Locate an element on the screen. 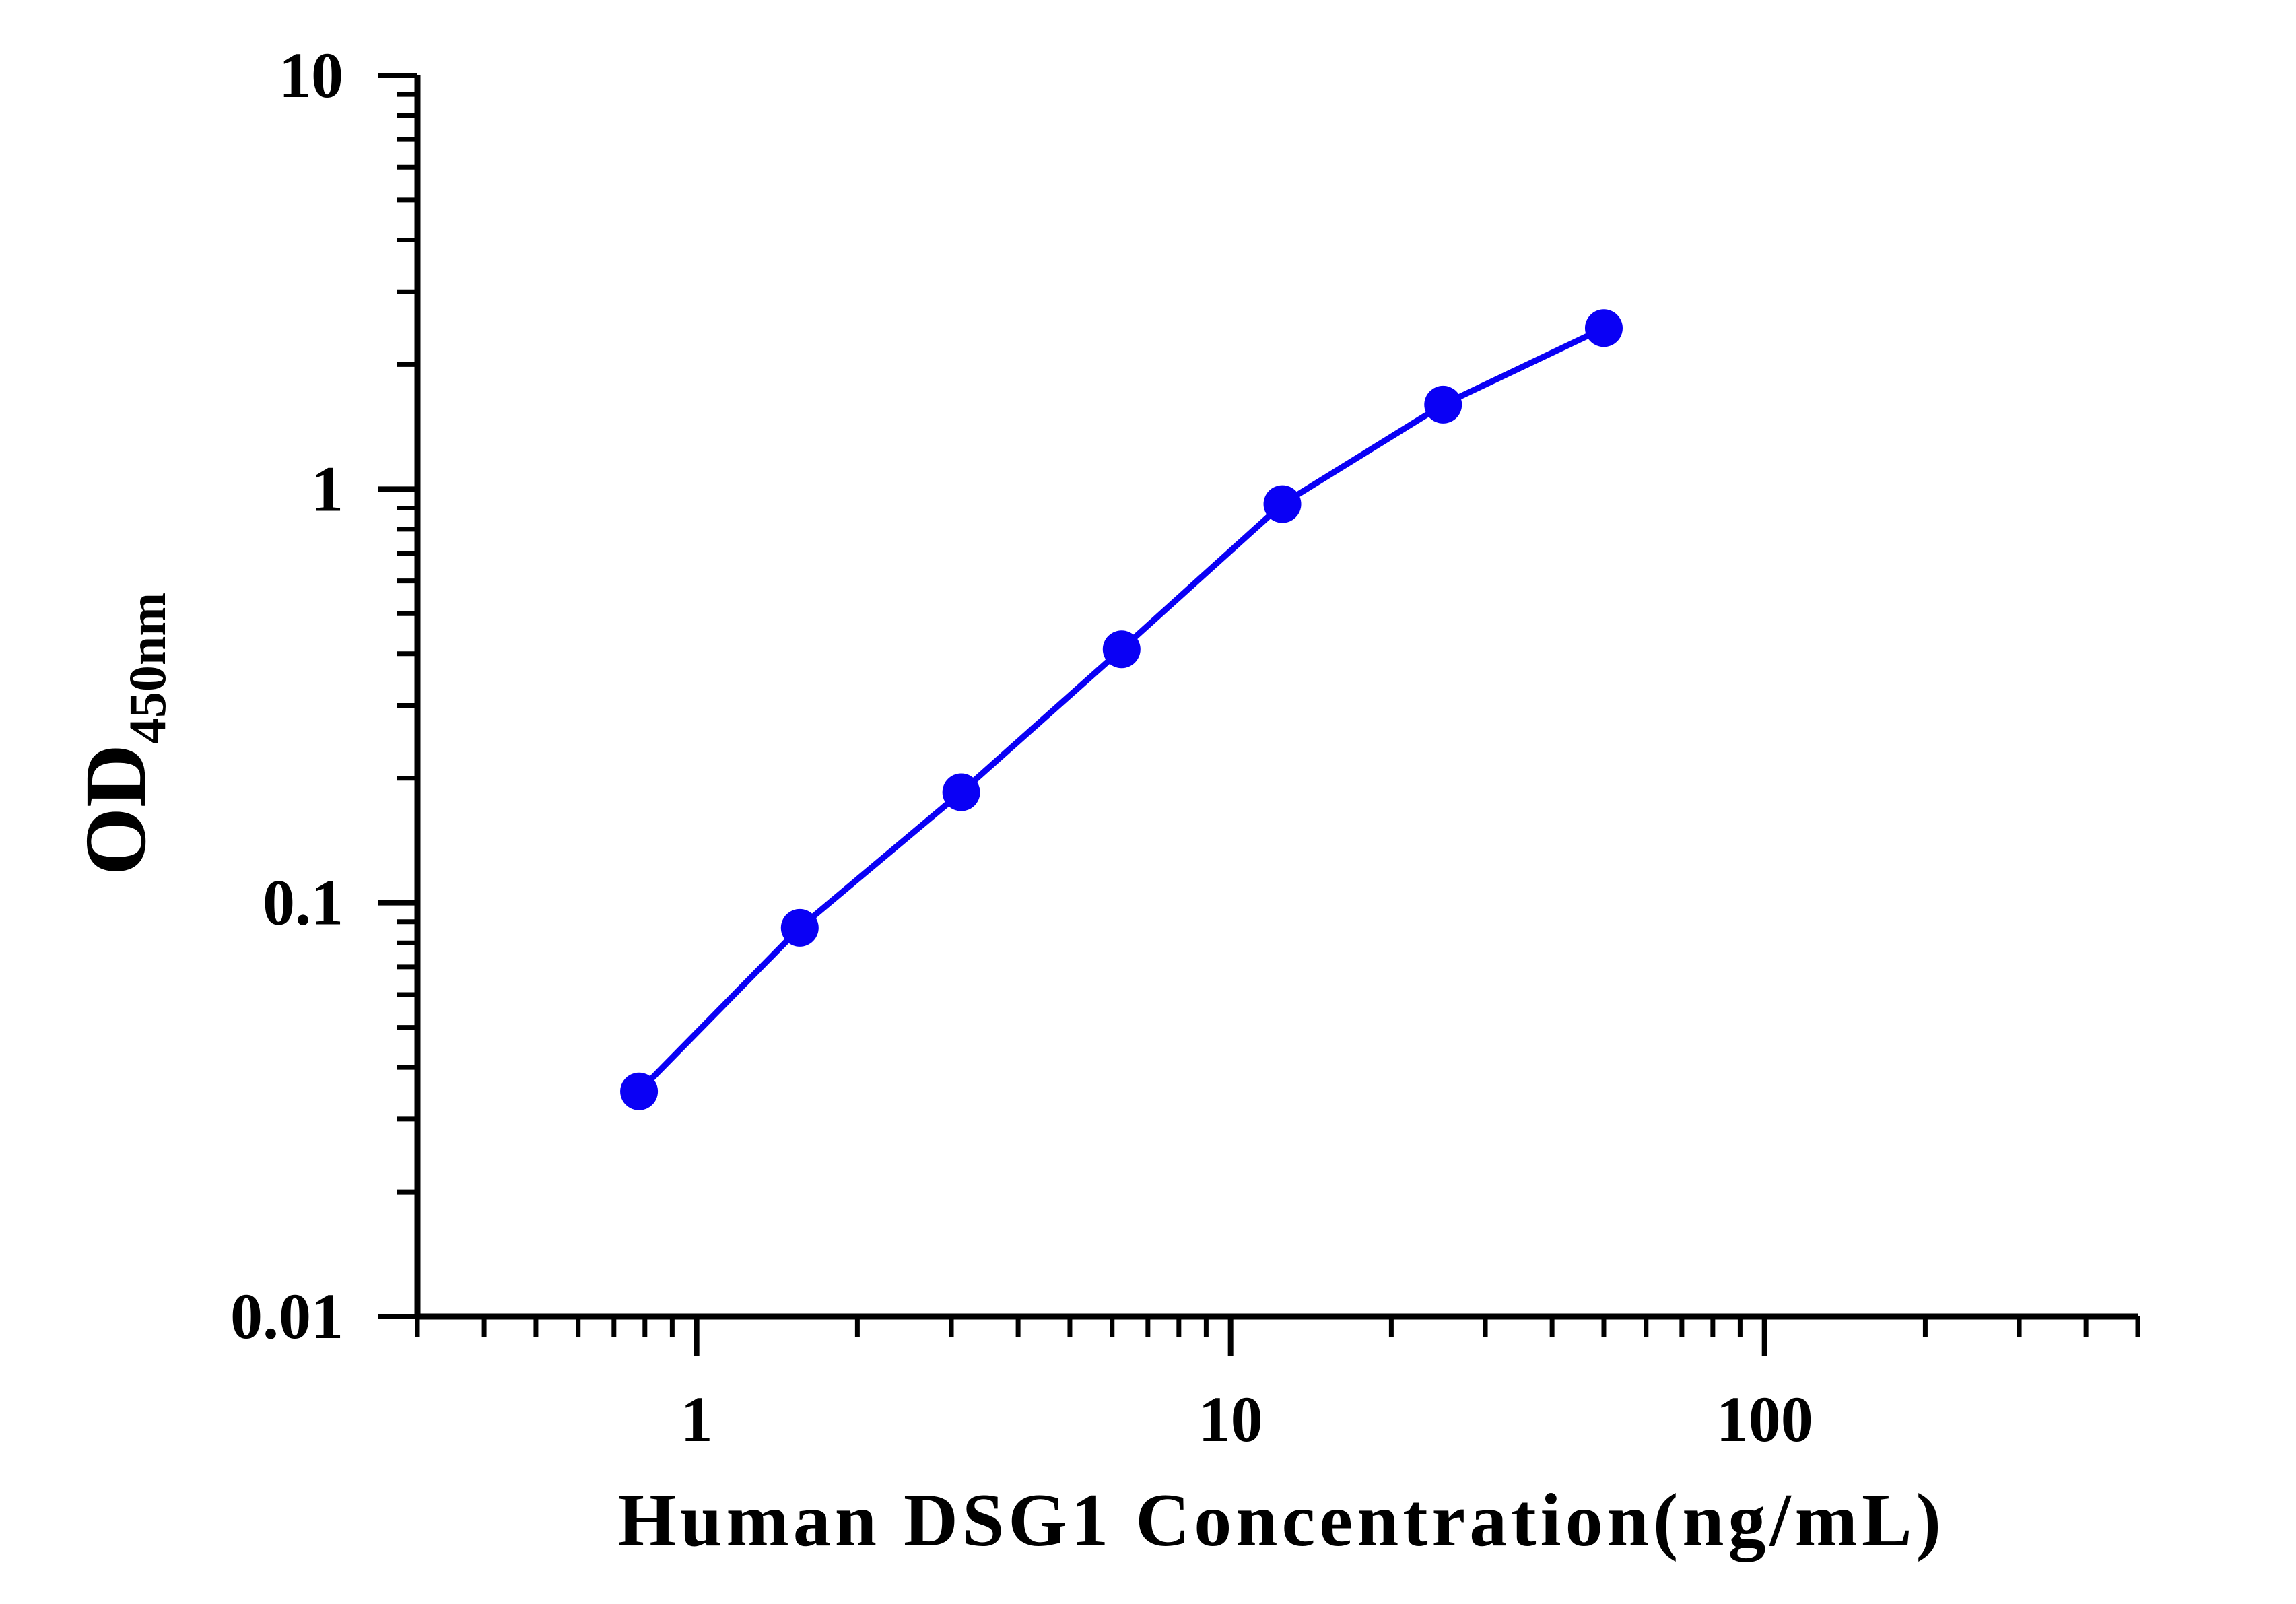 The image size is (2296, 1604). x-tick-label: 10 is located at coordinates (1230, 1419).